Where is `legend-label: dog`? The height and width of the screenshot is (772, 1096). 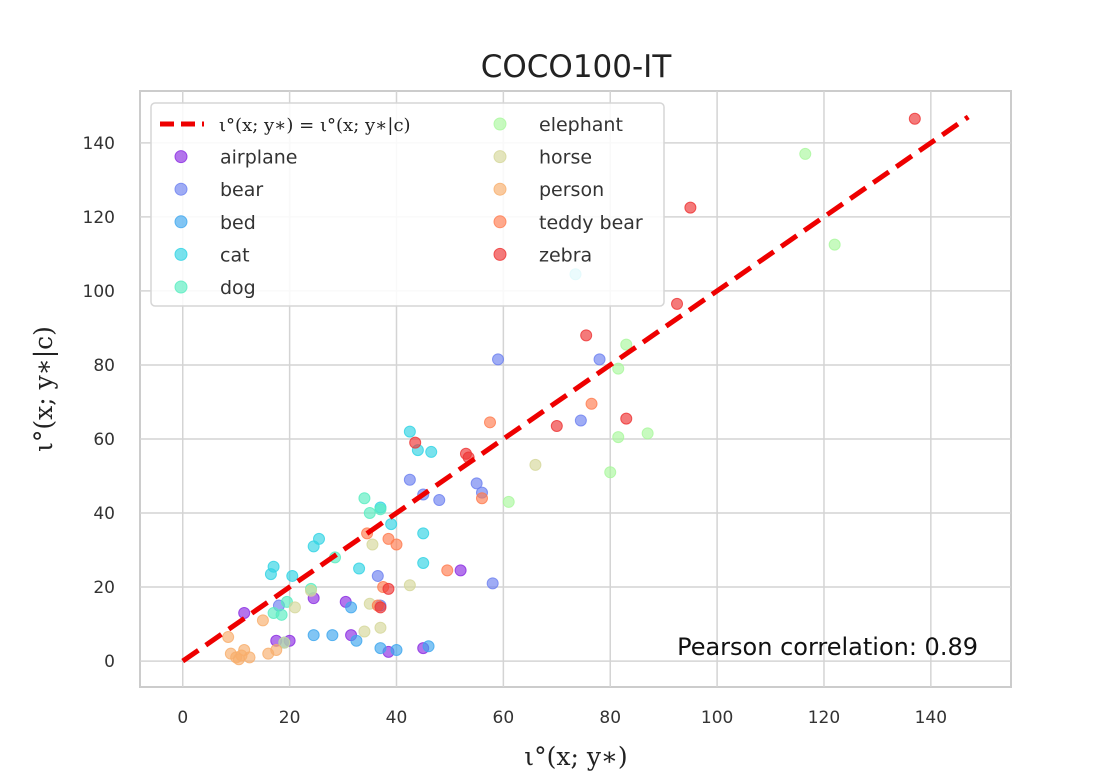
legend-label: dog is located at coordinates (238, 288).